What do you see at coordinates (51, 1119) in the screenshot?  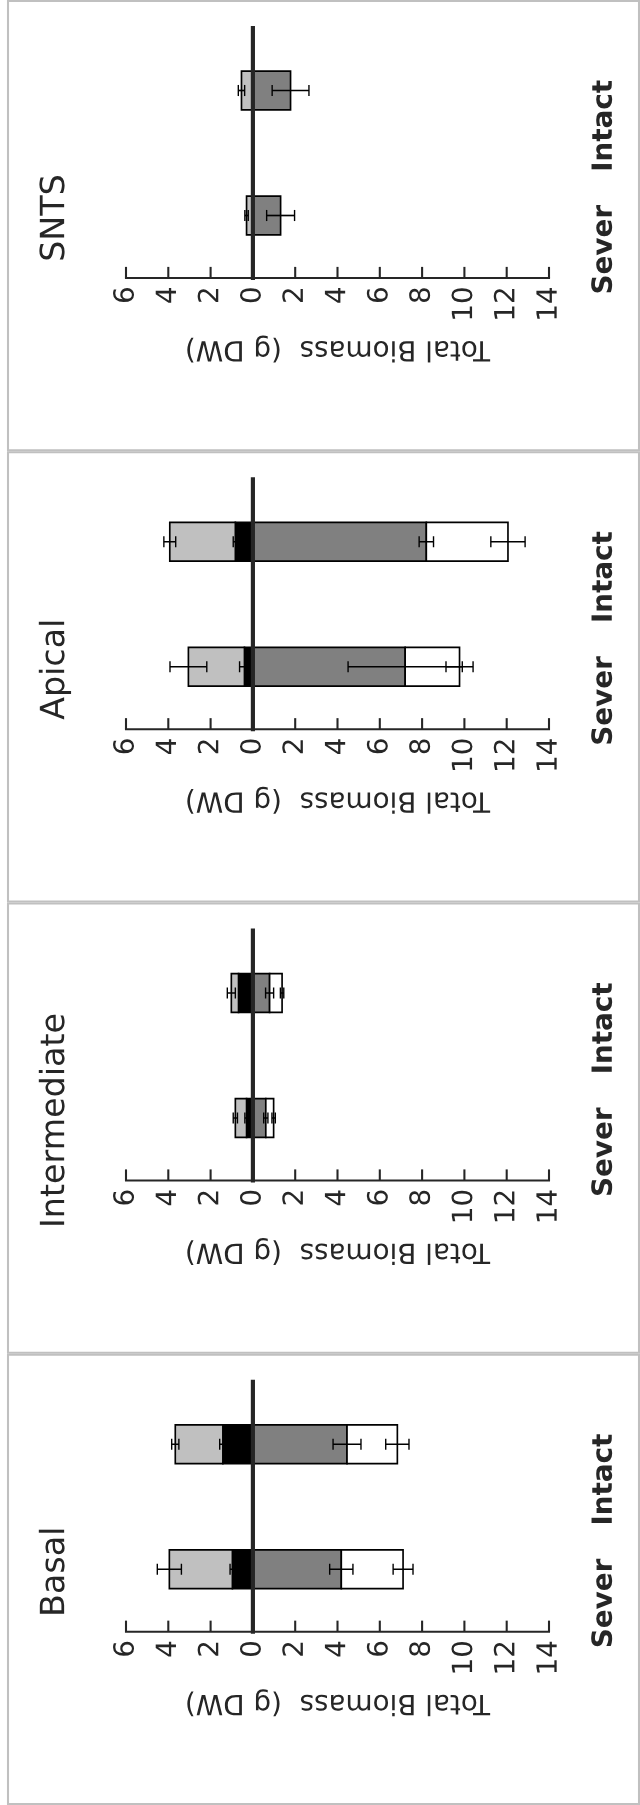 I see `text: Intermediate` at bounding box center [51, 1119].